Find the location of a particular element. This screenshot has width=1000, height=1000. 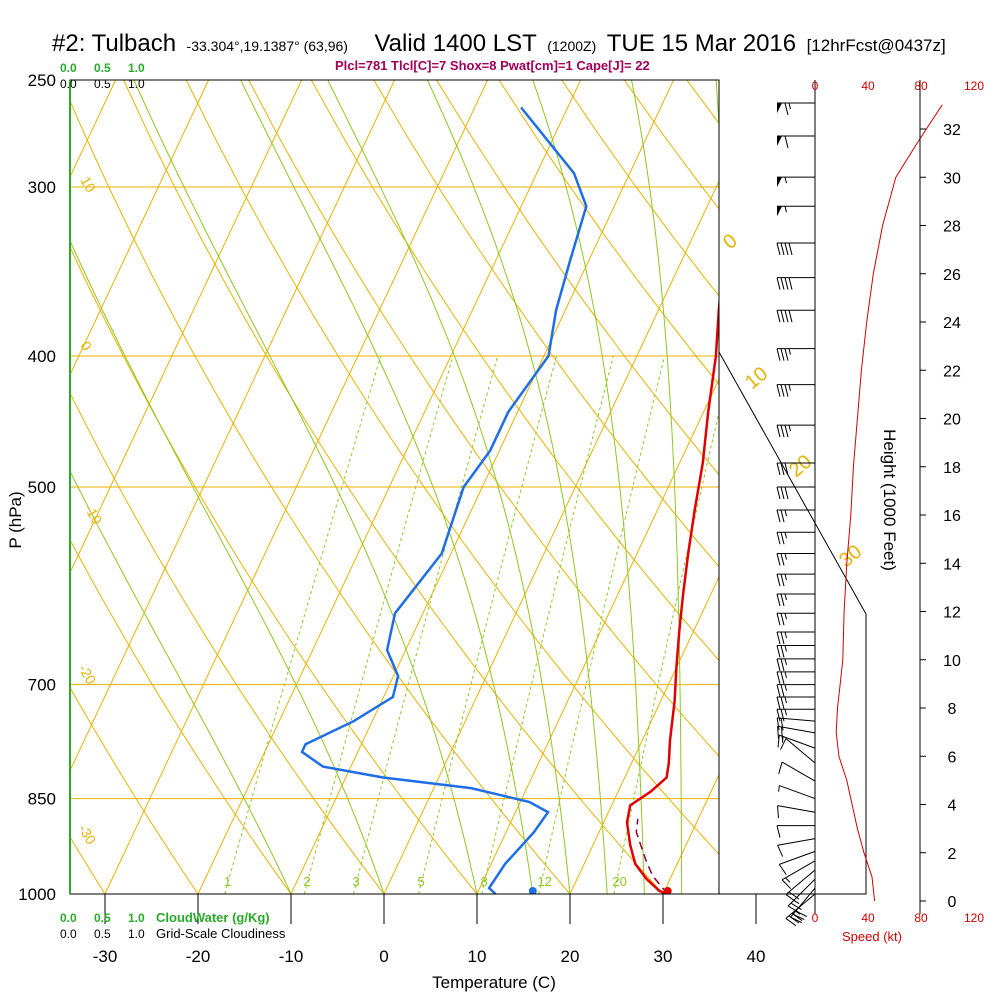

cloudiness-tick-bottom: 1.0 is located at coordinates (136, 934).